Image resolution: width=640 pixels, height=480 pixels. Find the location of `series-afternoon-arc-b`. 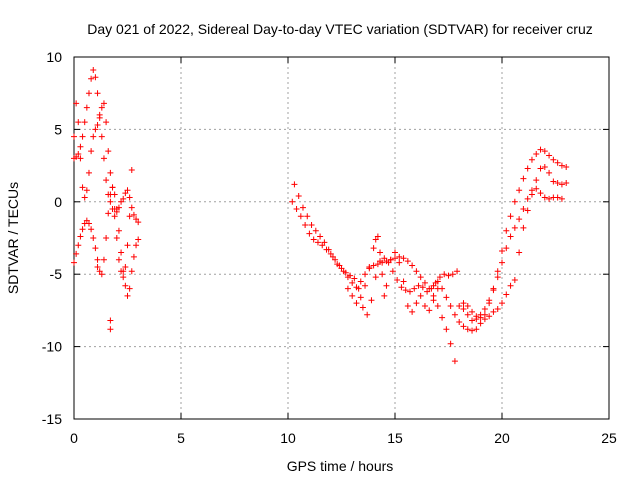

series-afternoon-arc-b is located at coordinates (376, 249).